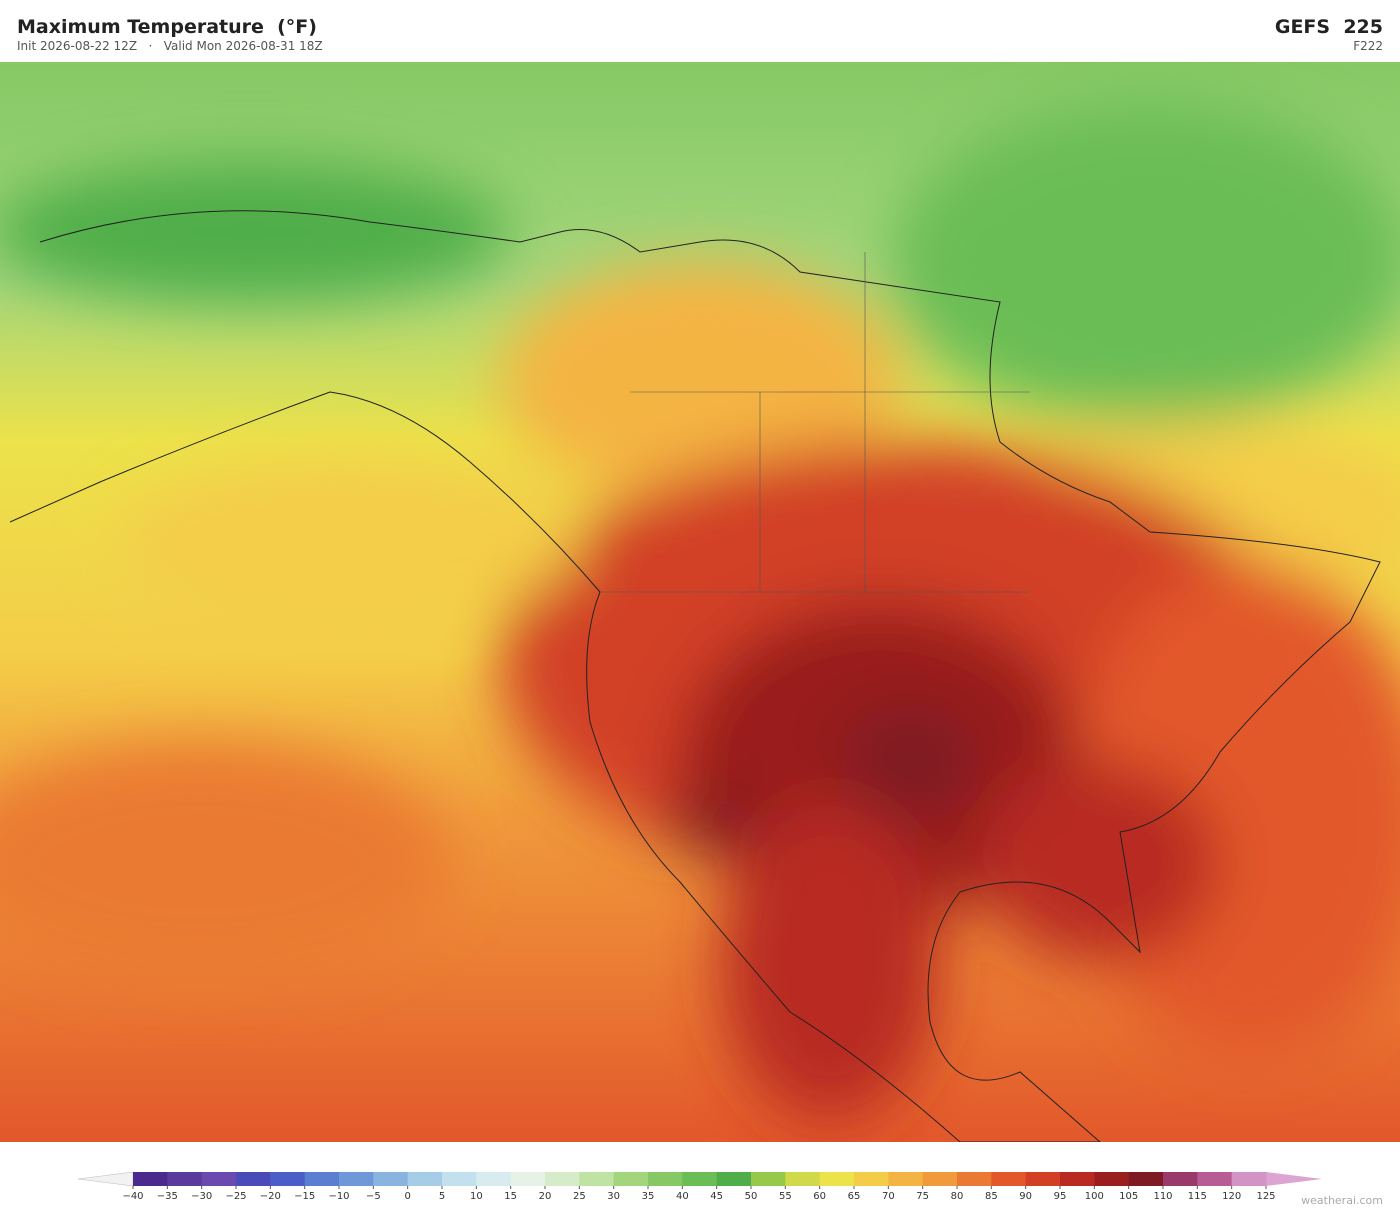 Image resolution: width=1400 pixels, height=1215 pixels. What do you see at coordinates (991, 1196) in the screenshot?
I see `colorbar-label: 85` at bounding box center [991, 1196].